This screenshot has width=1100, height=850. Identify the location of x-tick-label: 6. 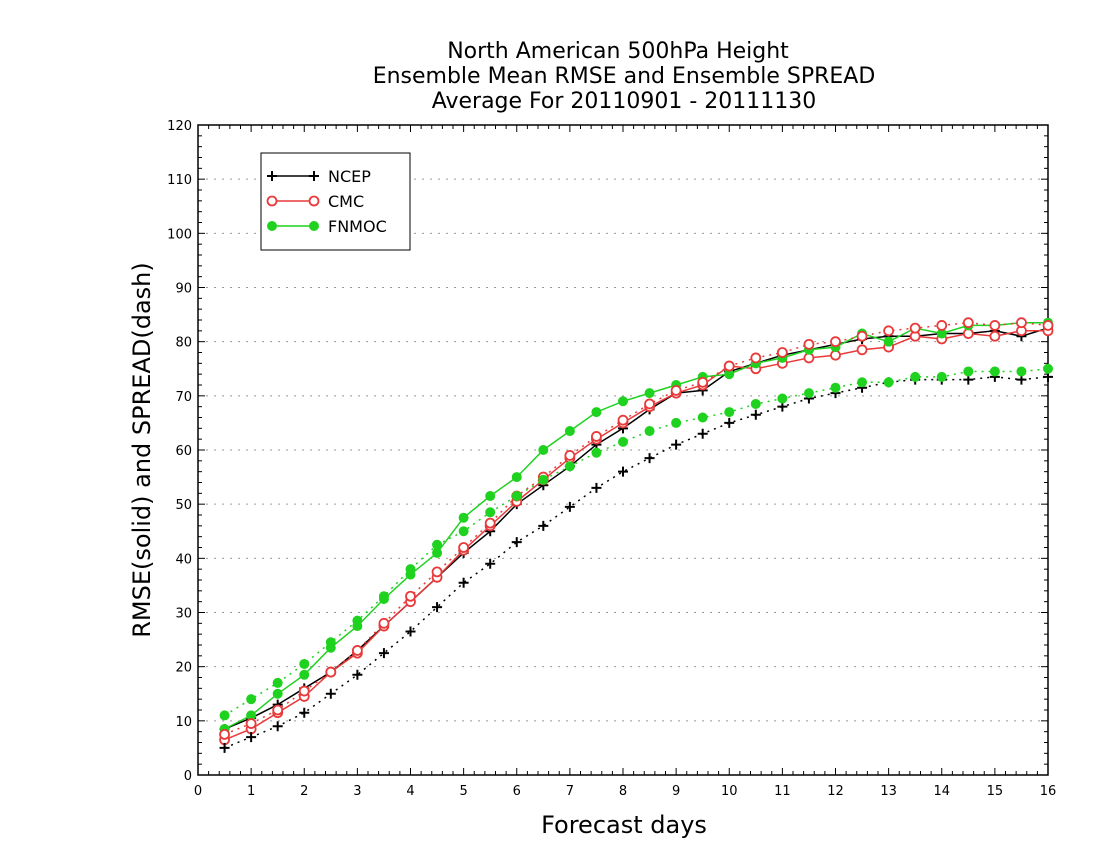
(517, 791).